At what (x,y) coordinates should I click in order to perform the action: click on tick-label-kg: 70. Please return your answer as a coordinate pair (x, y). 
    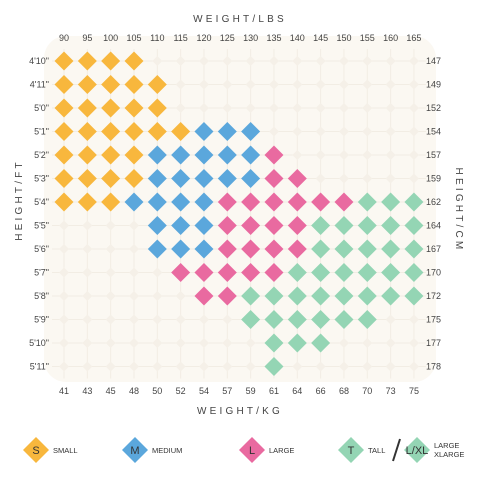
    Looking at the image, I should click on (367, 391).